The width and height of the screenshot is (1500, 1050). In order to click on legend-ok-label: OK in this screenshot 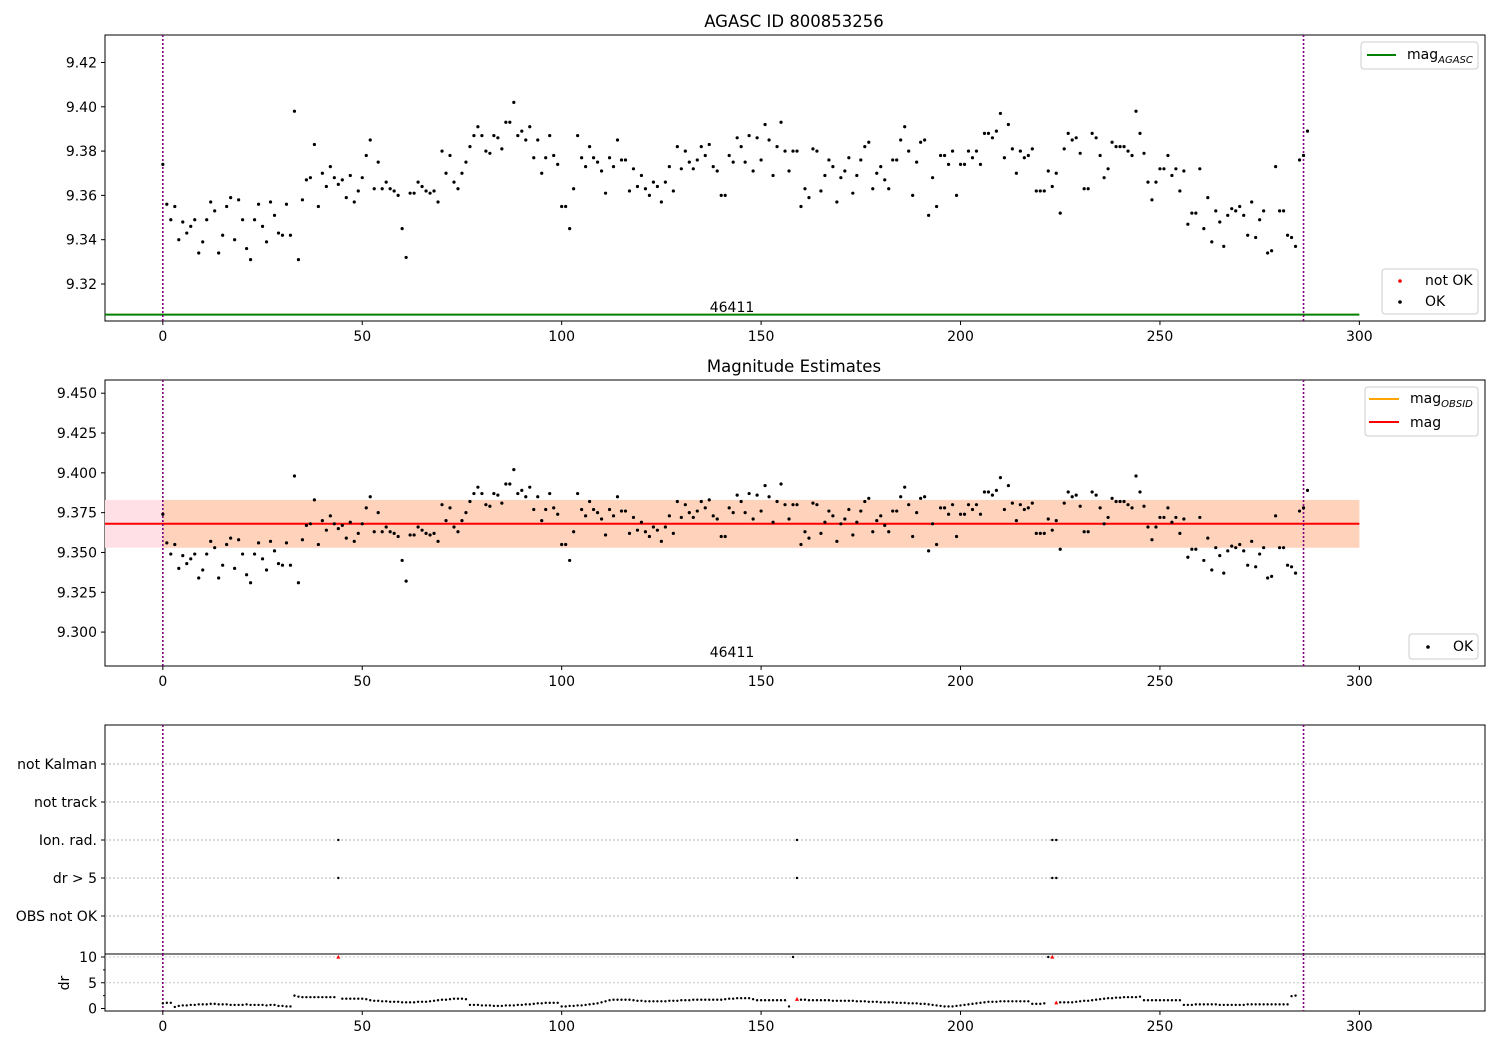, I will do `click(1435, 302)`.